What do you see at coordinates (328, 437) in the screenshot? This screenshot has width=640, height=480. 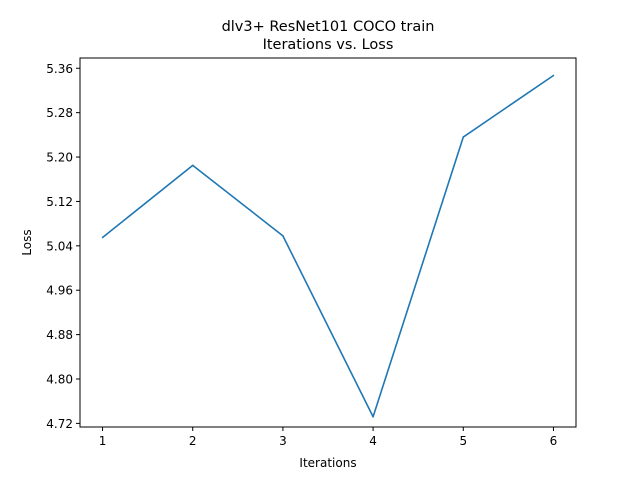 I see `x-axis-ticks: 1 2 3 4 5 6` at bounding box center [328, 437].